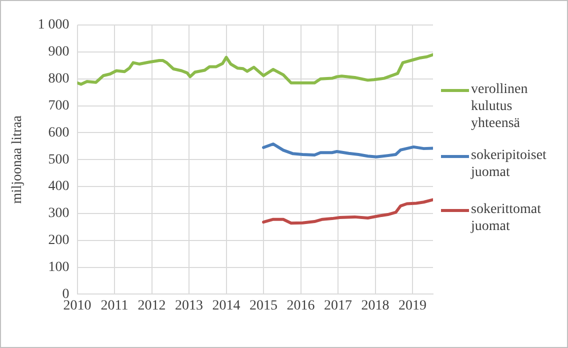 Image resolution: width=568 pixels, height=348 pixels. Describe the element at coordinates (54, 25) in the screenshot. I see `y-tick-label: 1 000` at that location.